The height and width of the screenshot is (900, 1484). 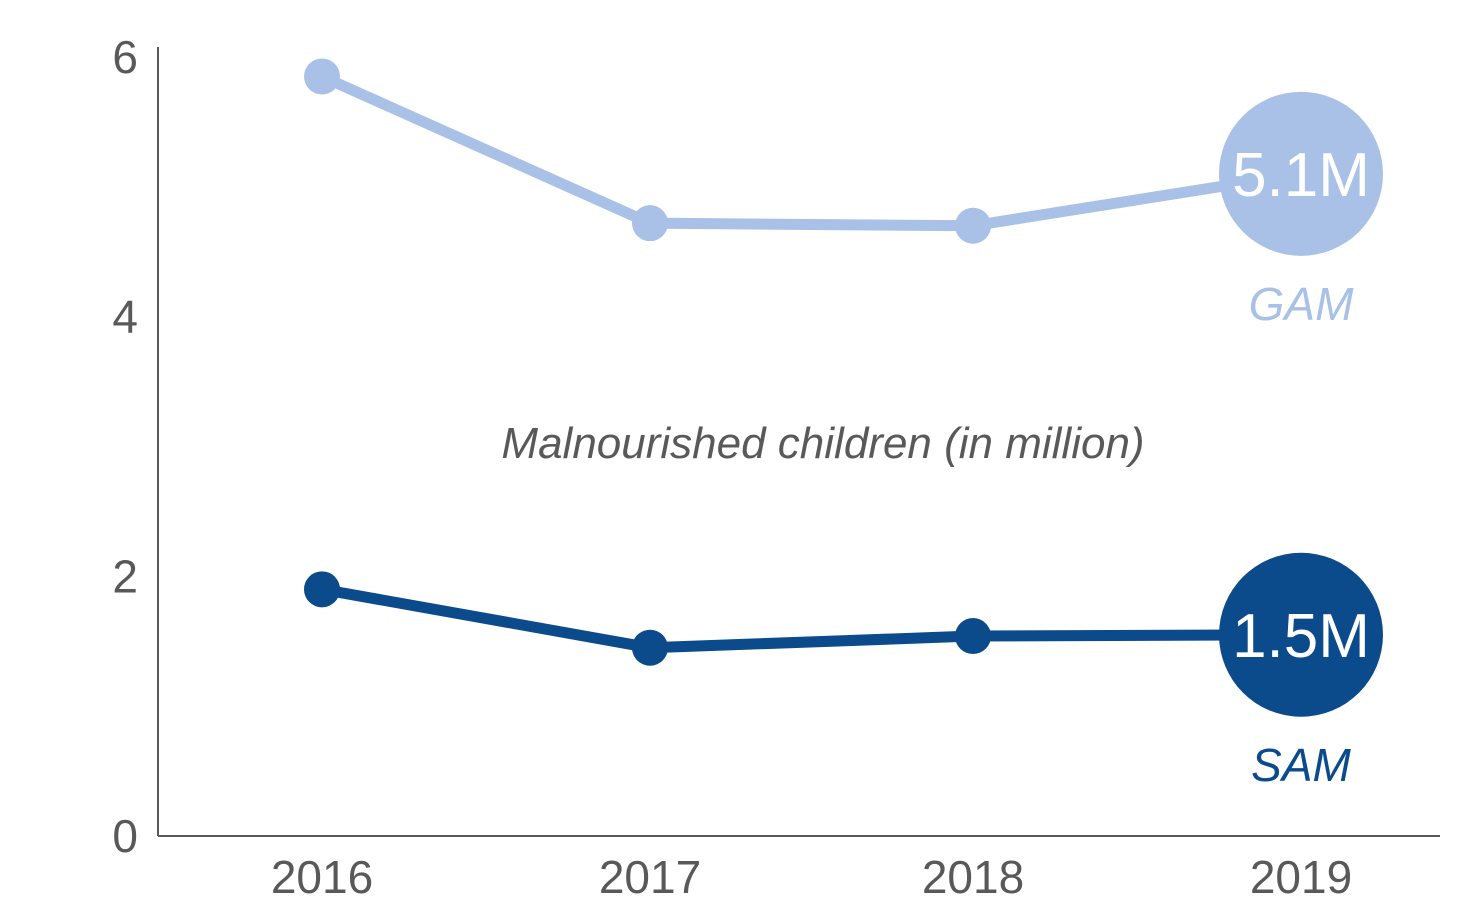 I want to click on end-value-label: 5.1M, so click(x=1301, y=175).